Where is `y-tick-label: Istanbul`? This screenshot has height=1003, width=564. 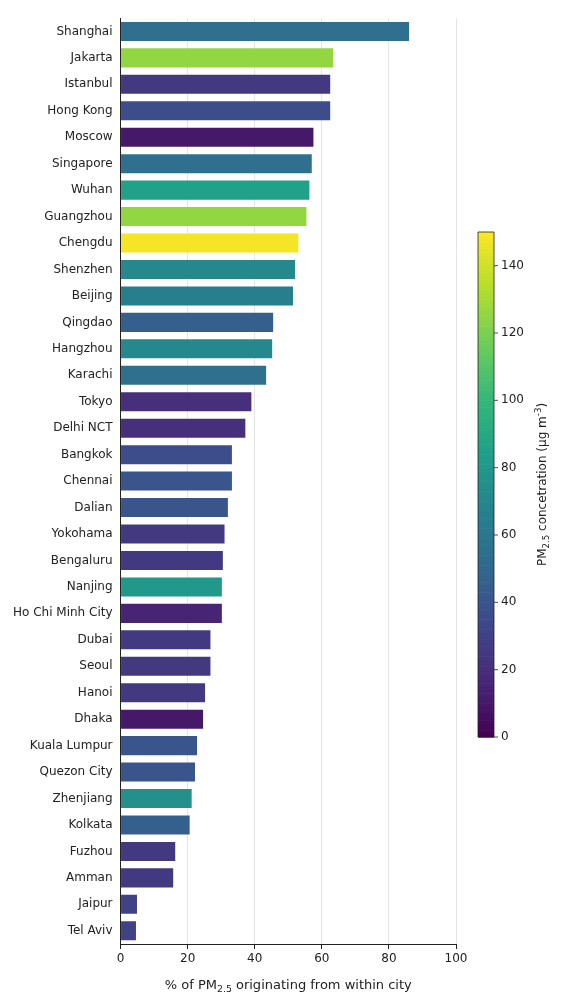
y-tick-label: Istanbul is located at coordinates (88, 83).